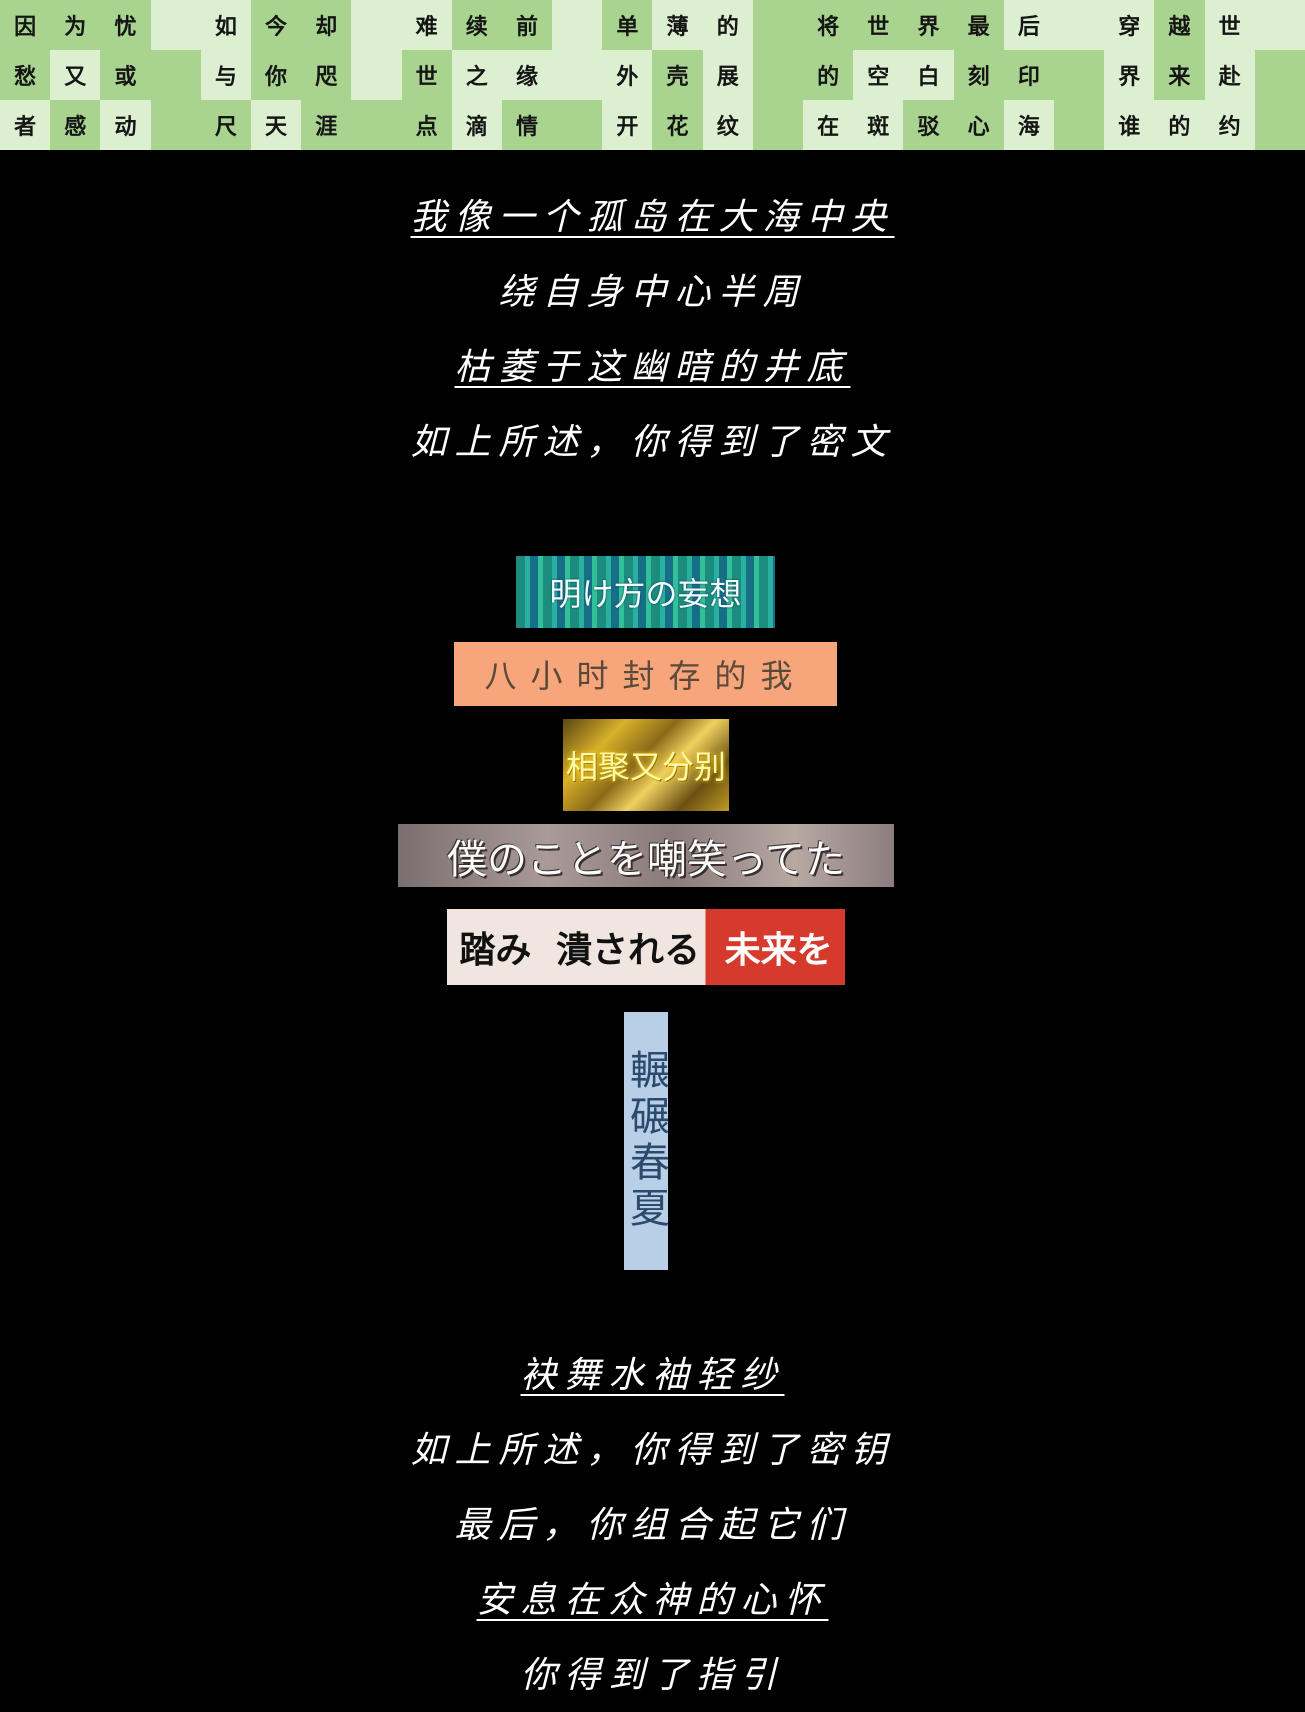 Image resolution: width=1305 pixels, height=1712 pixels. I want to click on grid-cell: 开, so click(627, 125).